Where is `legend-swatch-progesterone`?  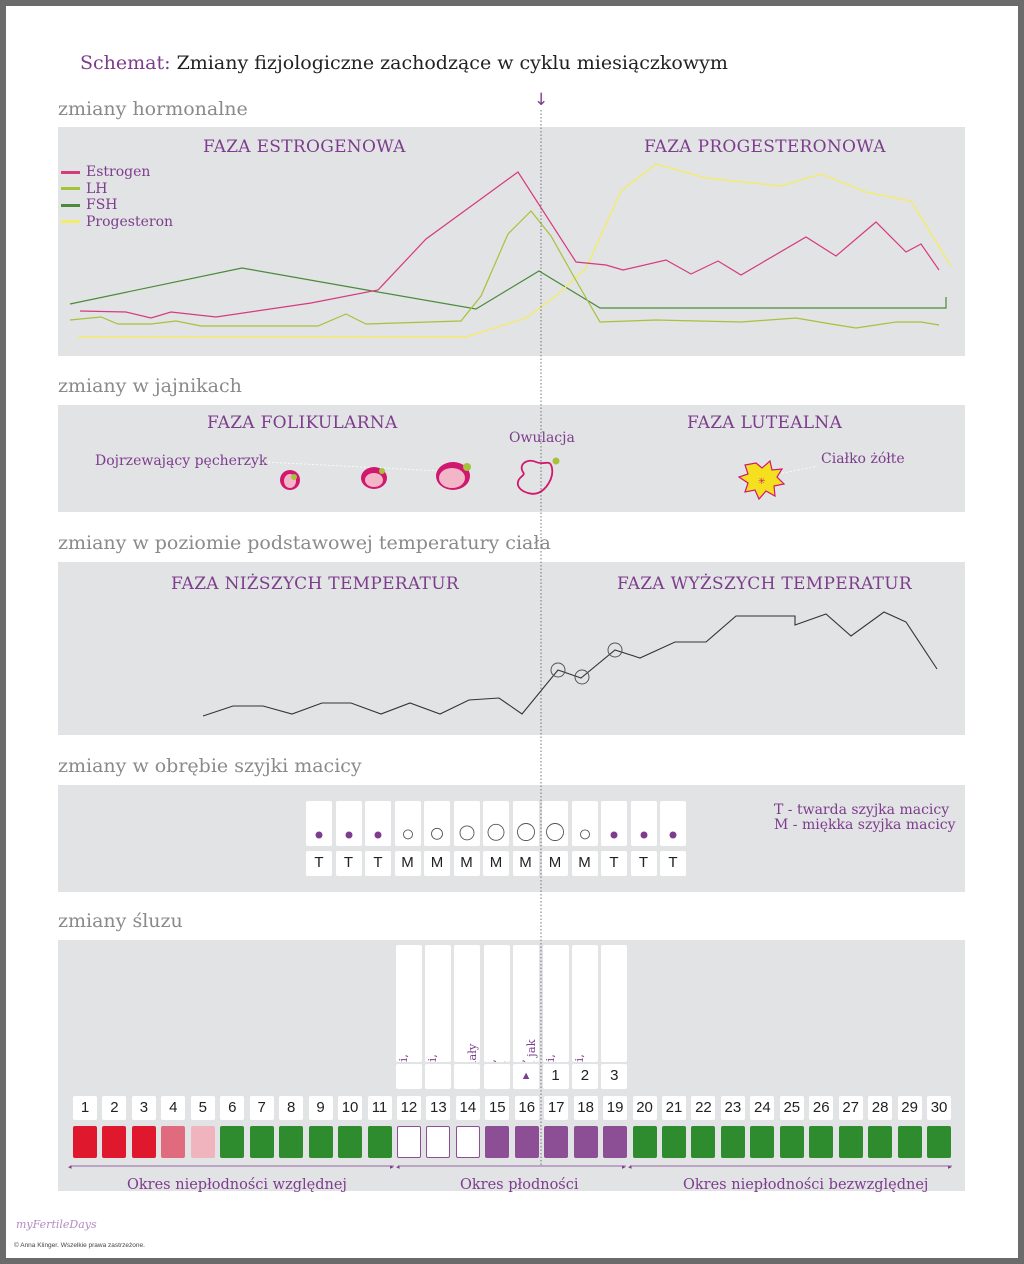 legend-swatch-progesterone is located at coordinates (70, 222).